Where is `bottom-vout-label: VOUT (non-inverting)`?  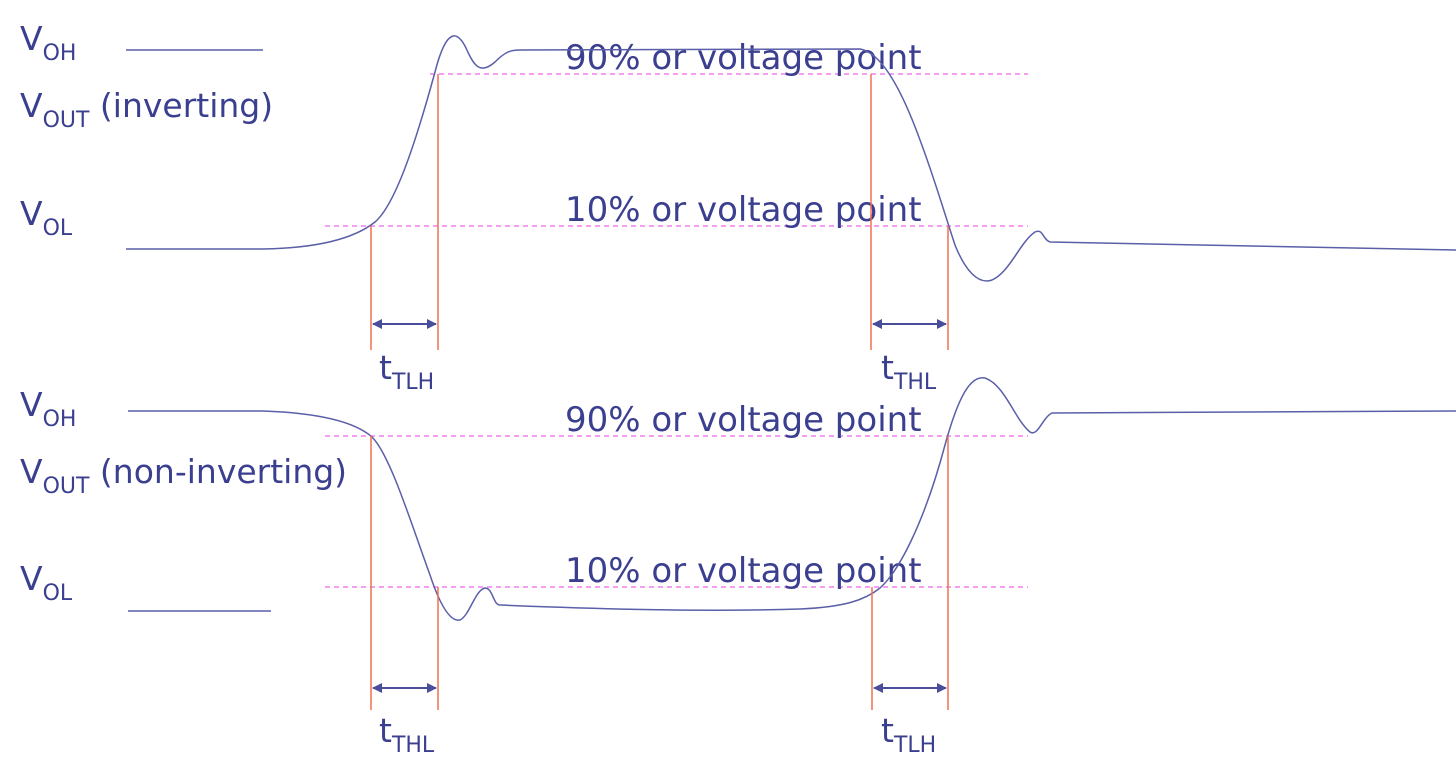 bottom-vout-label: VOUT (non-inverting) is located at coordinates (183, 475).